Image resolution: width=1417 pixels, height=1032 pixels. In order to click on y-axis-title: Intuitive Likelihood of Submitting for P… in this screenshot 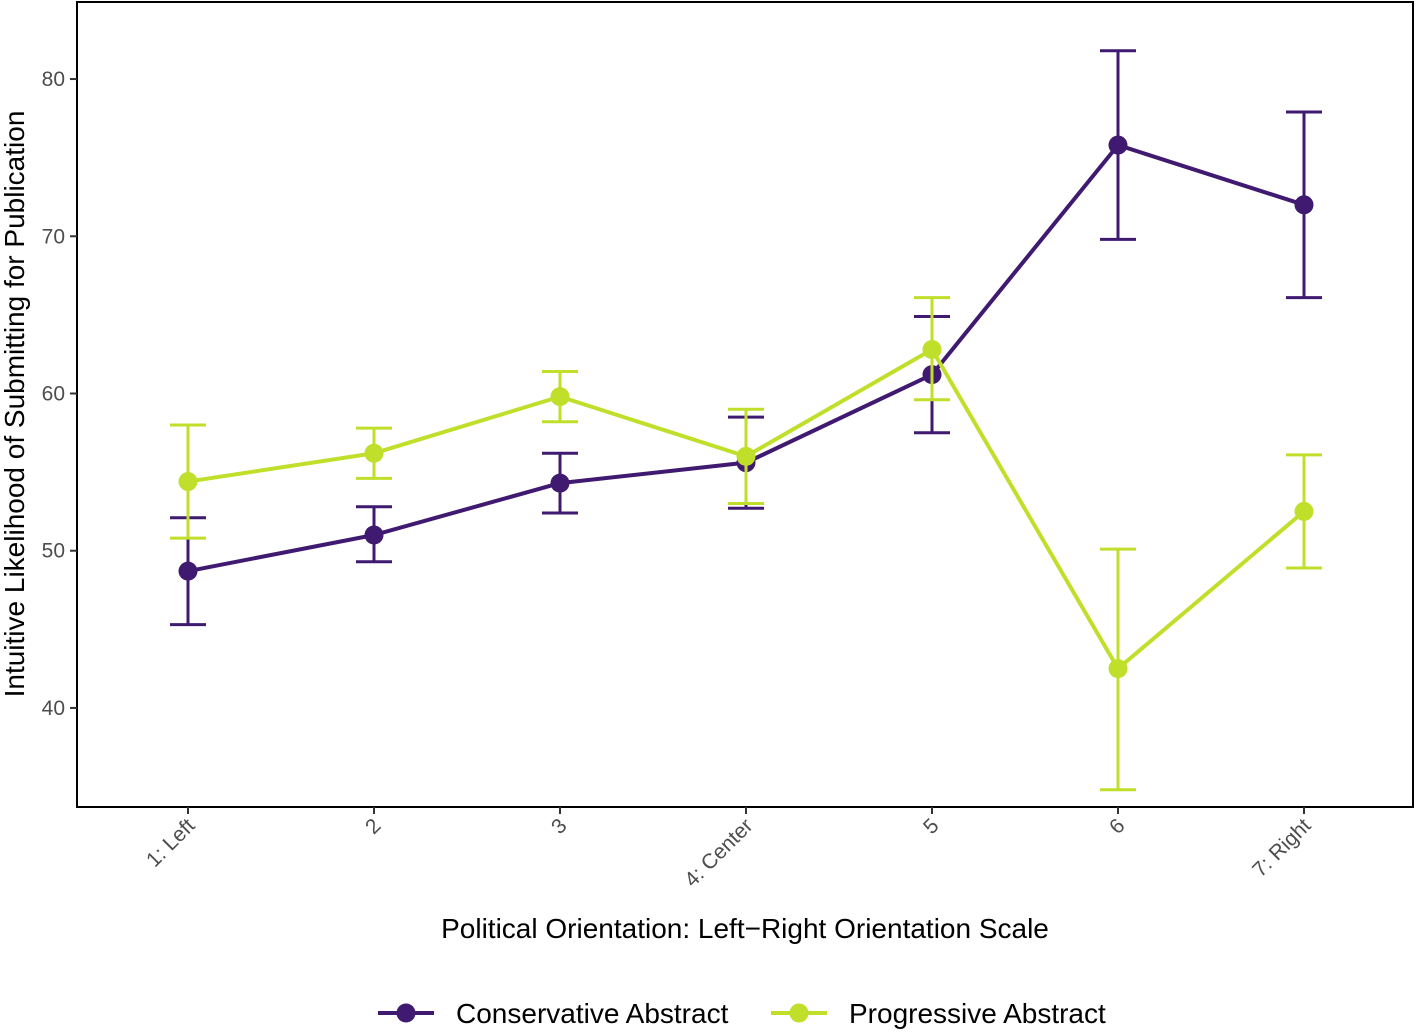, I will do `click(15, 404)`.